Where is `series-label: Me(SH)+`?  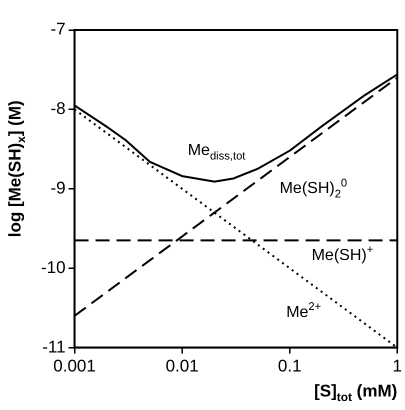 series-label: Me(SH)+ is located at coordinates (343, 254).